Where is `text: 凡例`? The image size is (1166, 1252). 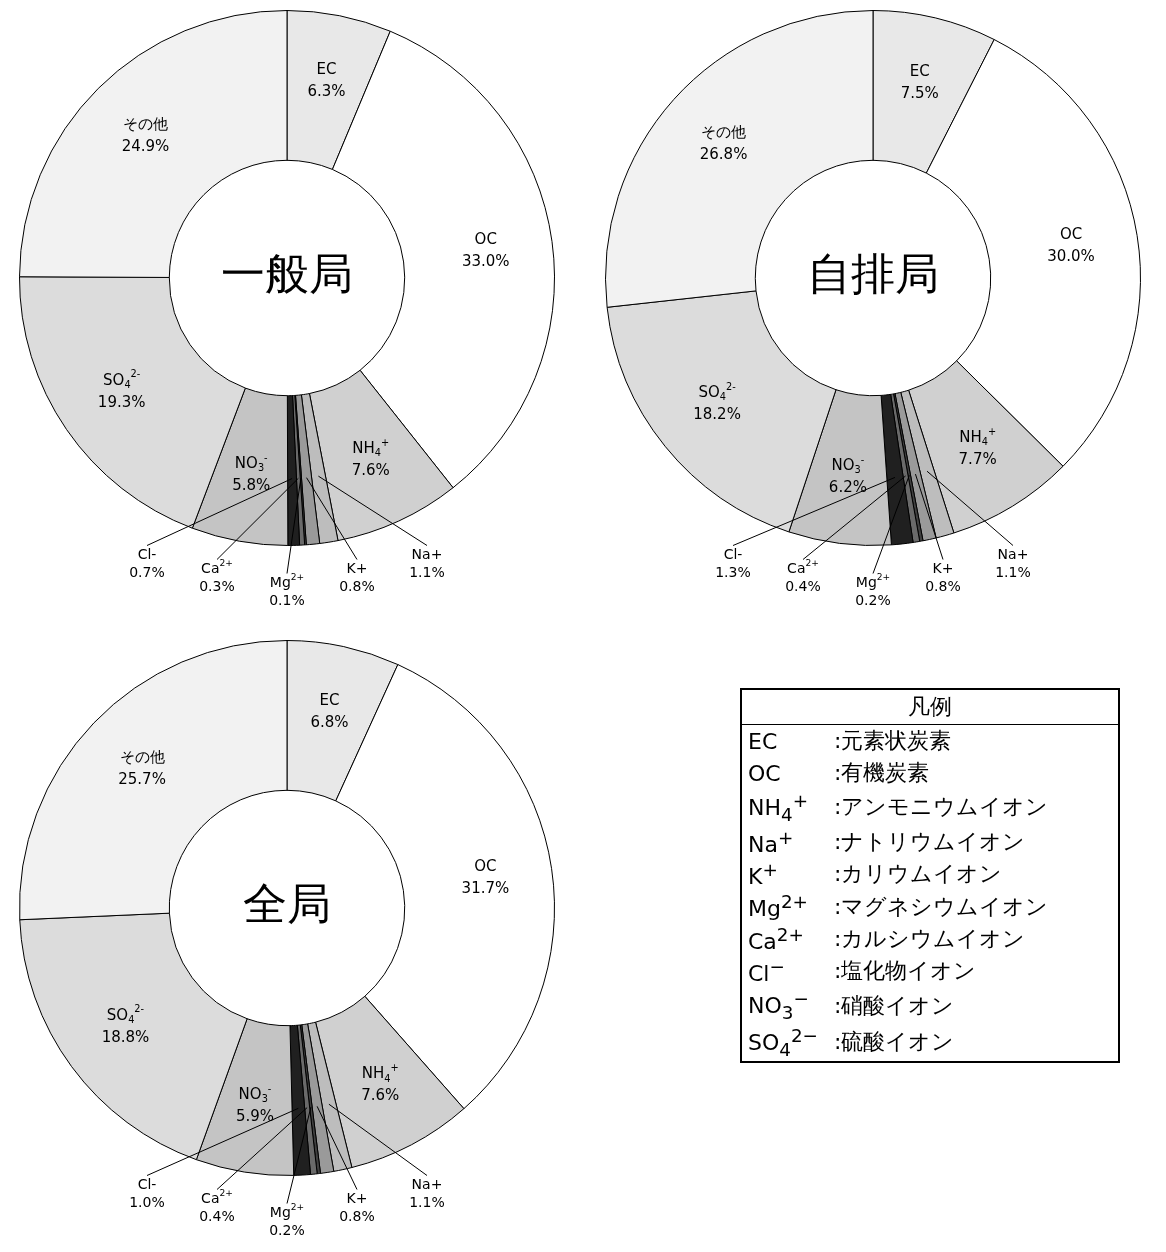 text: 凡例 is located at coordinates (930, 707).